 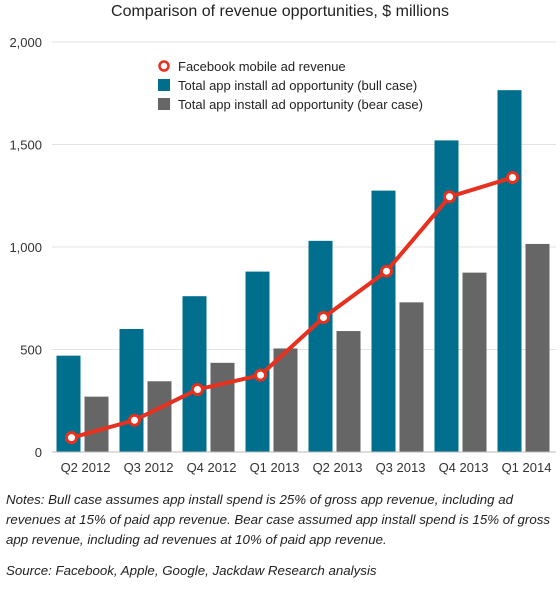 I want to click on x-tick-label: Q2 2012, so click(x=86, y=467).